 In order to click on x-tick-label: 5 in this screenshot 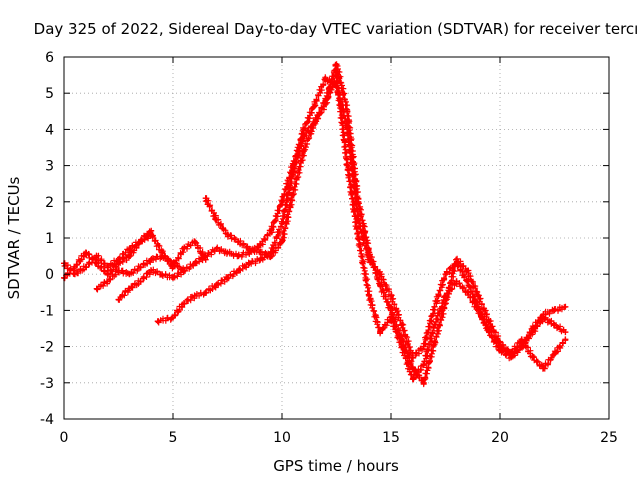, I will do `click(173, 438)`.